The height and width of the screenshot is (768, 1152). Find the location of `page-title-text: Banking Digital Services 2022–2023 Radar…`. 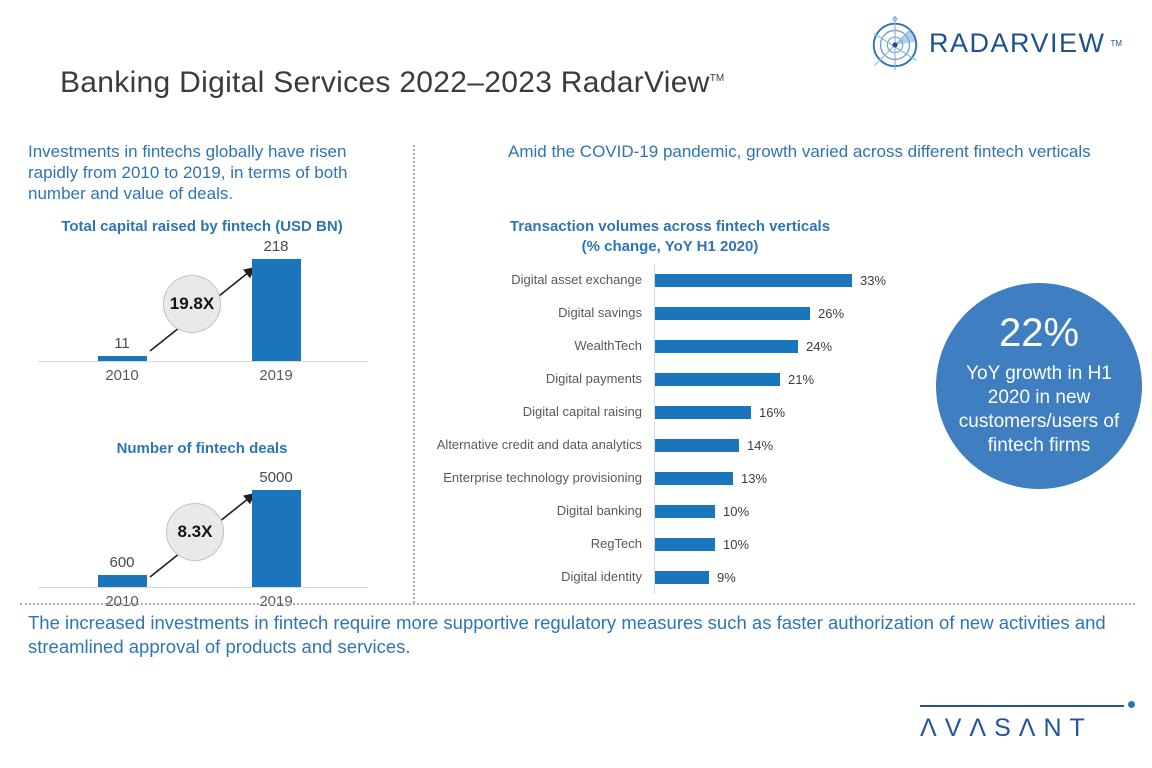

page-title-text: Banking Digital Services 2022–2023 Radar… is located at coordinates (385, 82).